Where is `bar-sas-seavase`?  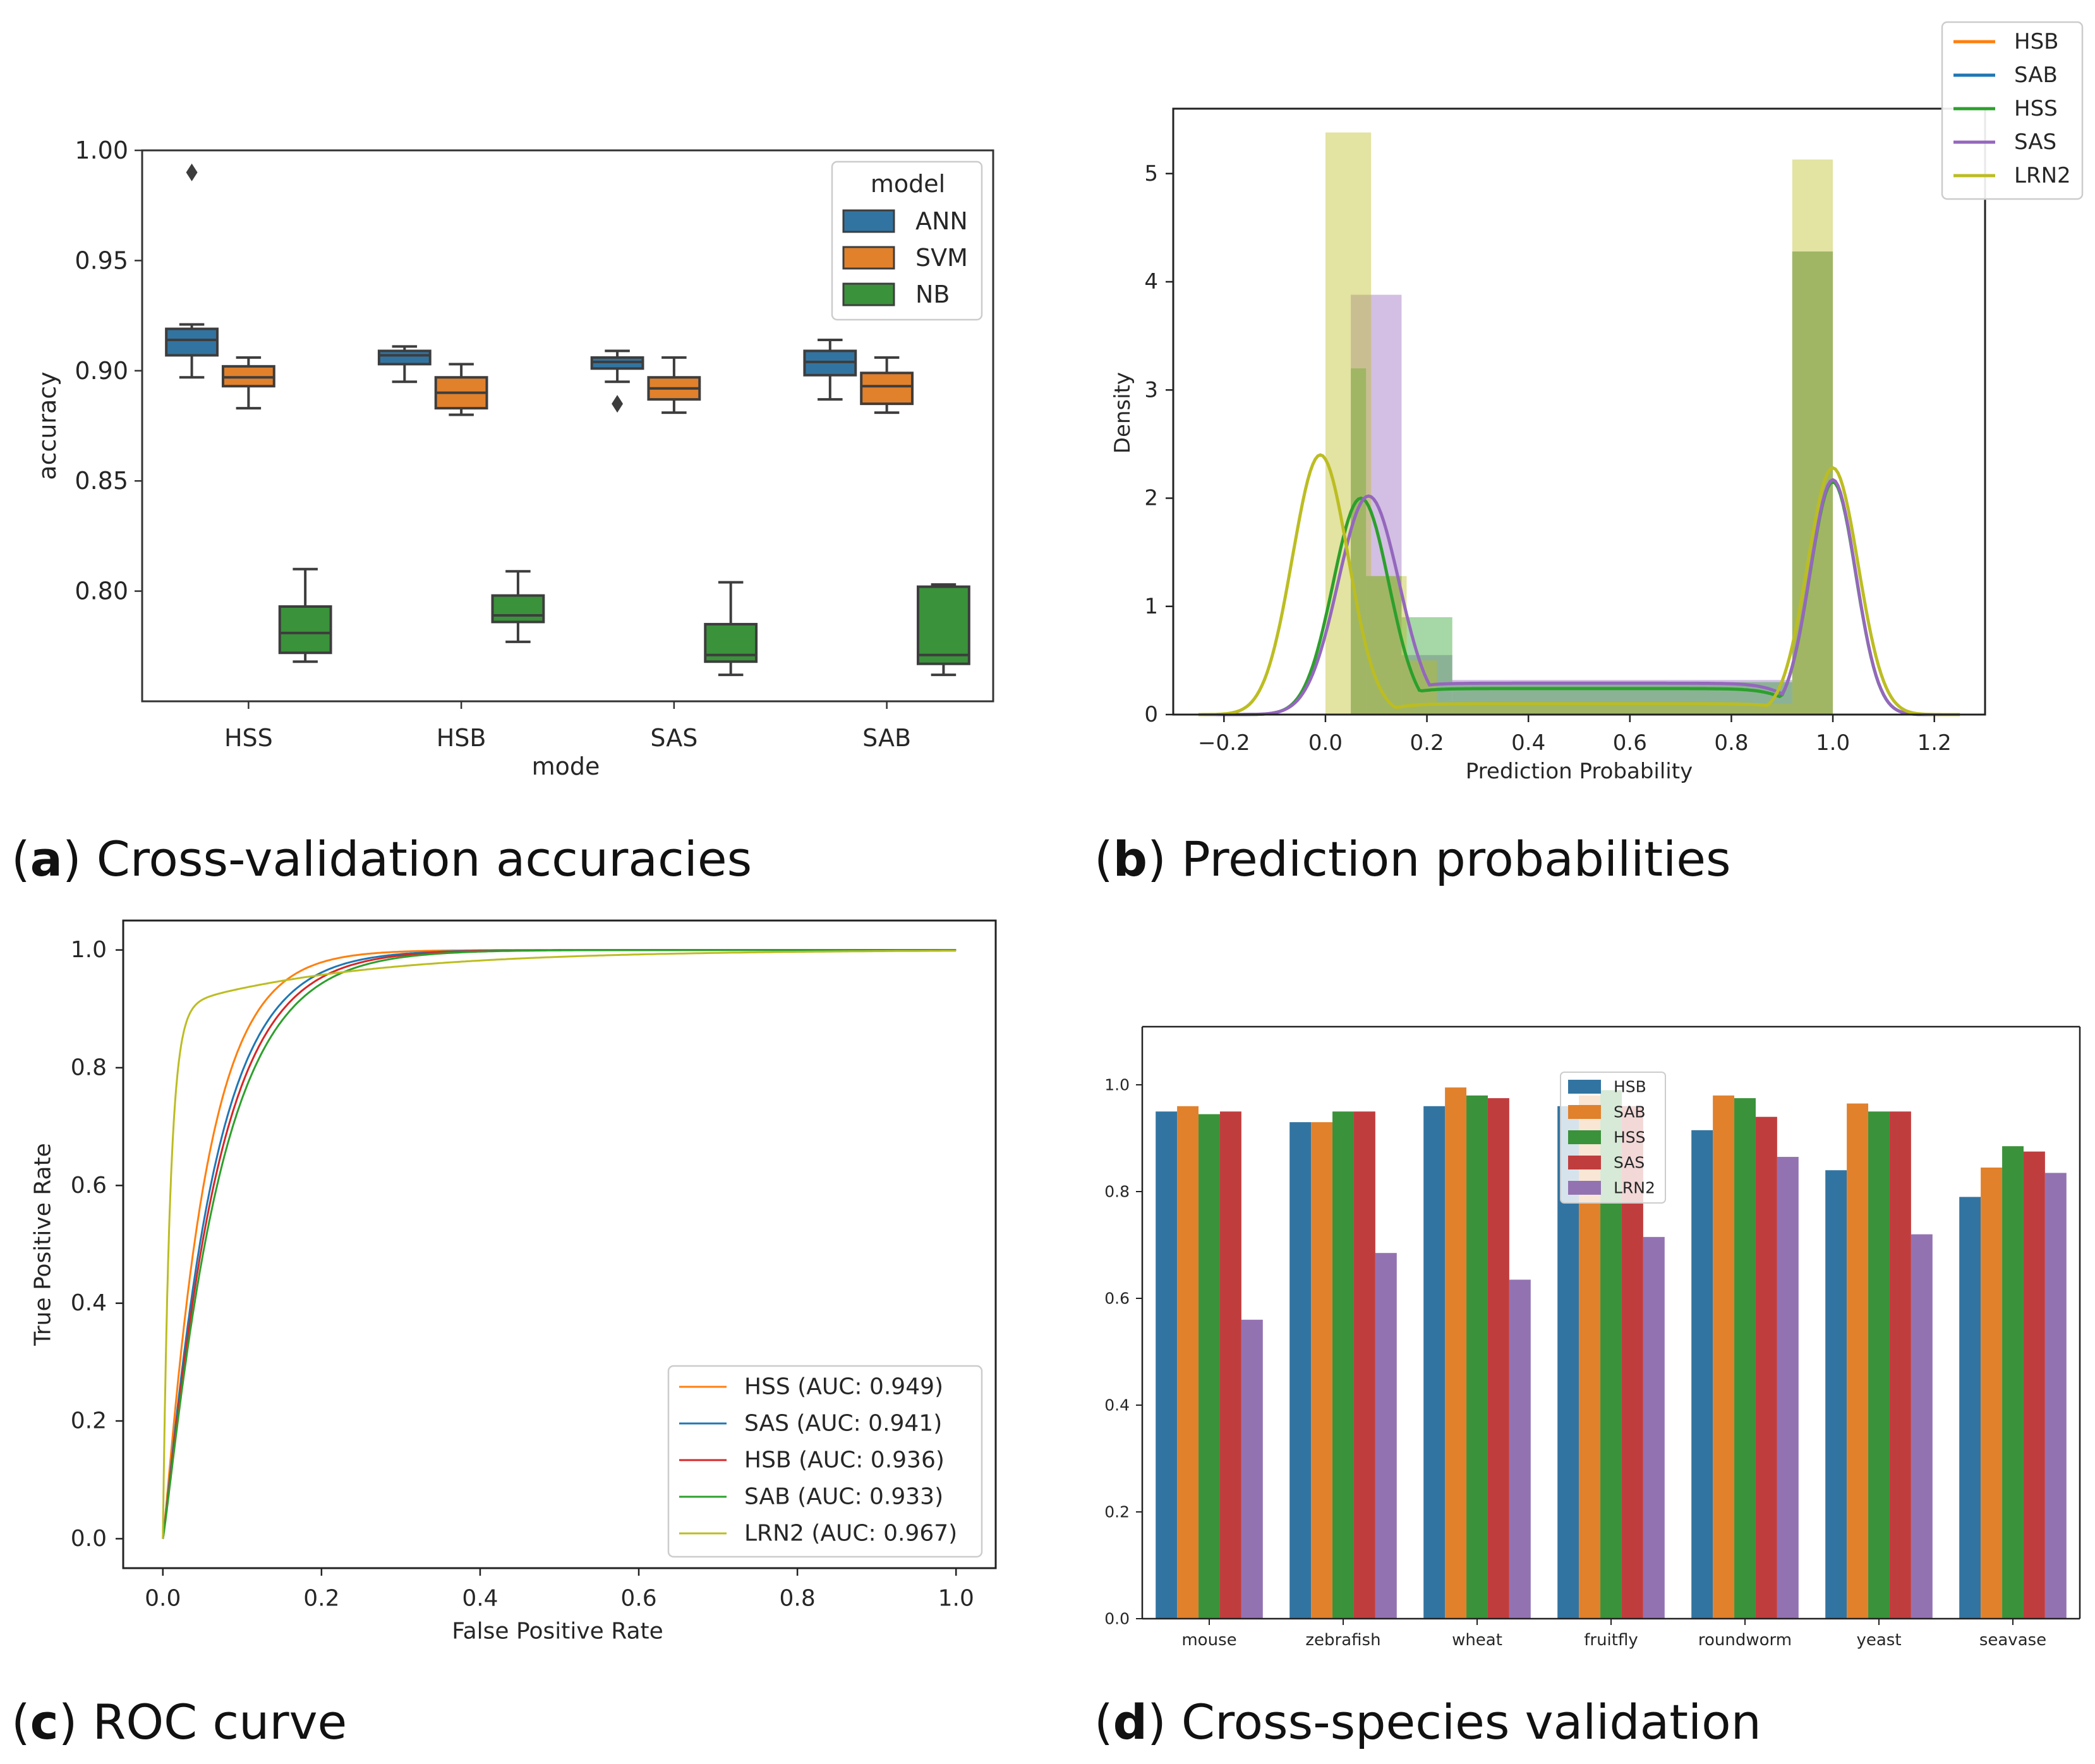 bar-sas-seavase is located at coordinates (2034, 1385).